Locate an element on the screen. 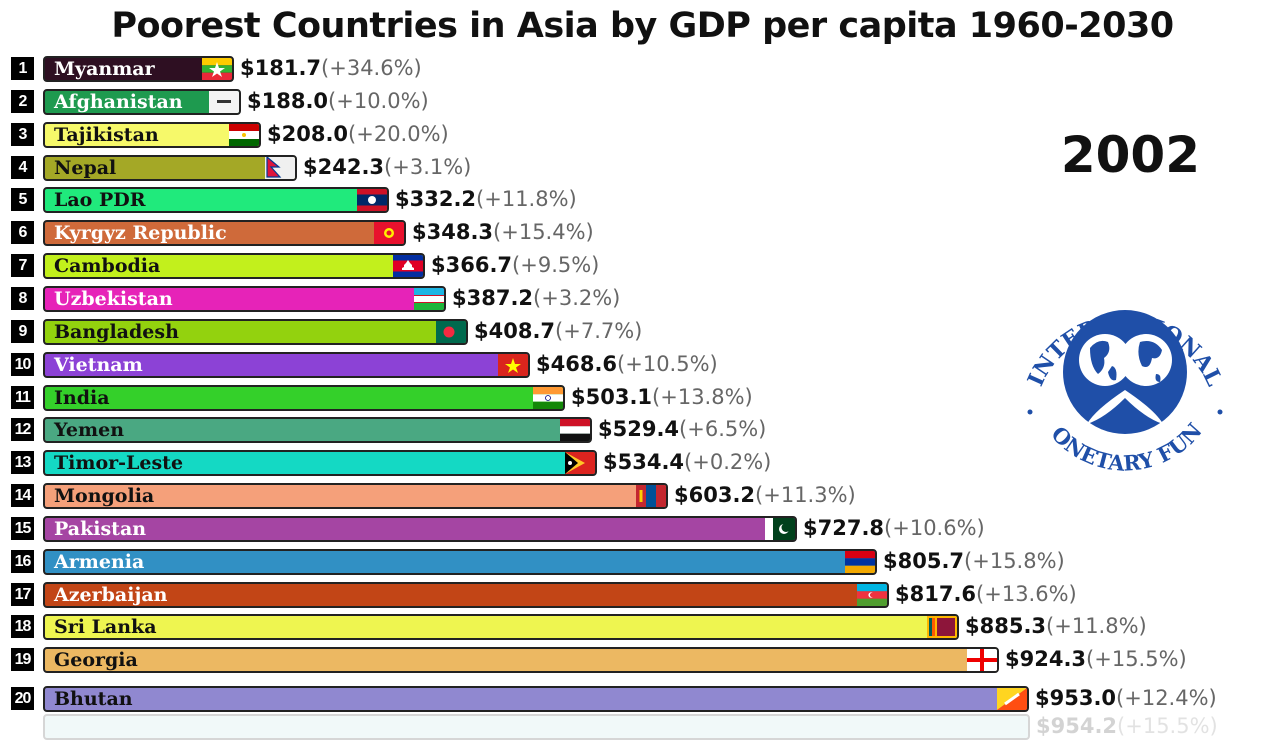  country-label: Nepal is located at coordinates (85, 167).